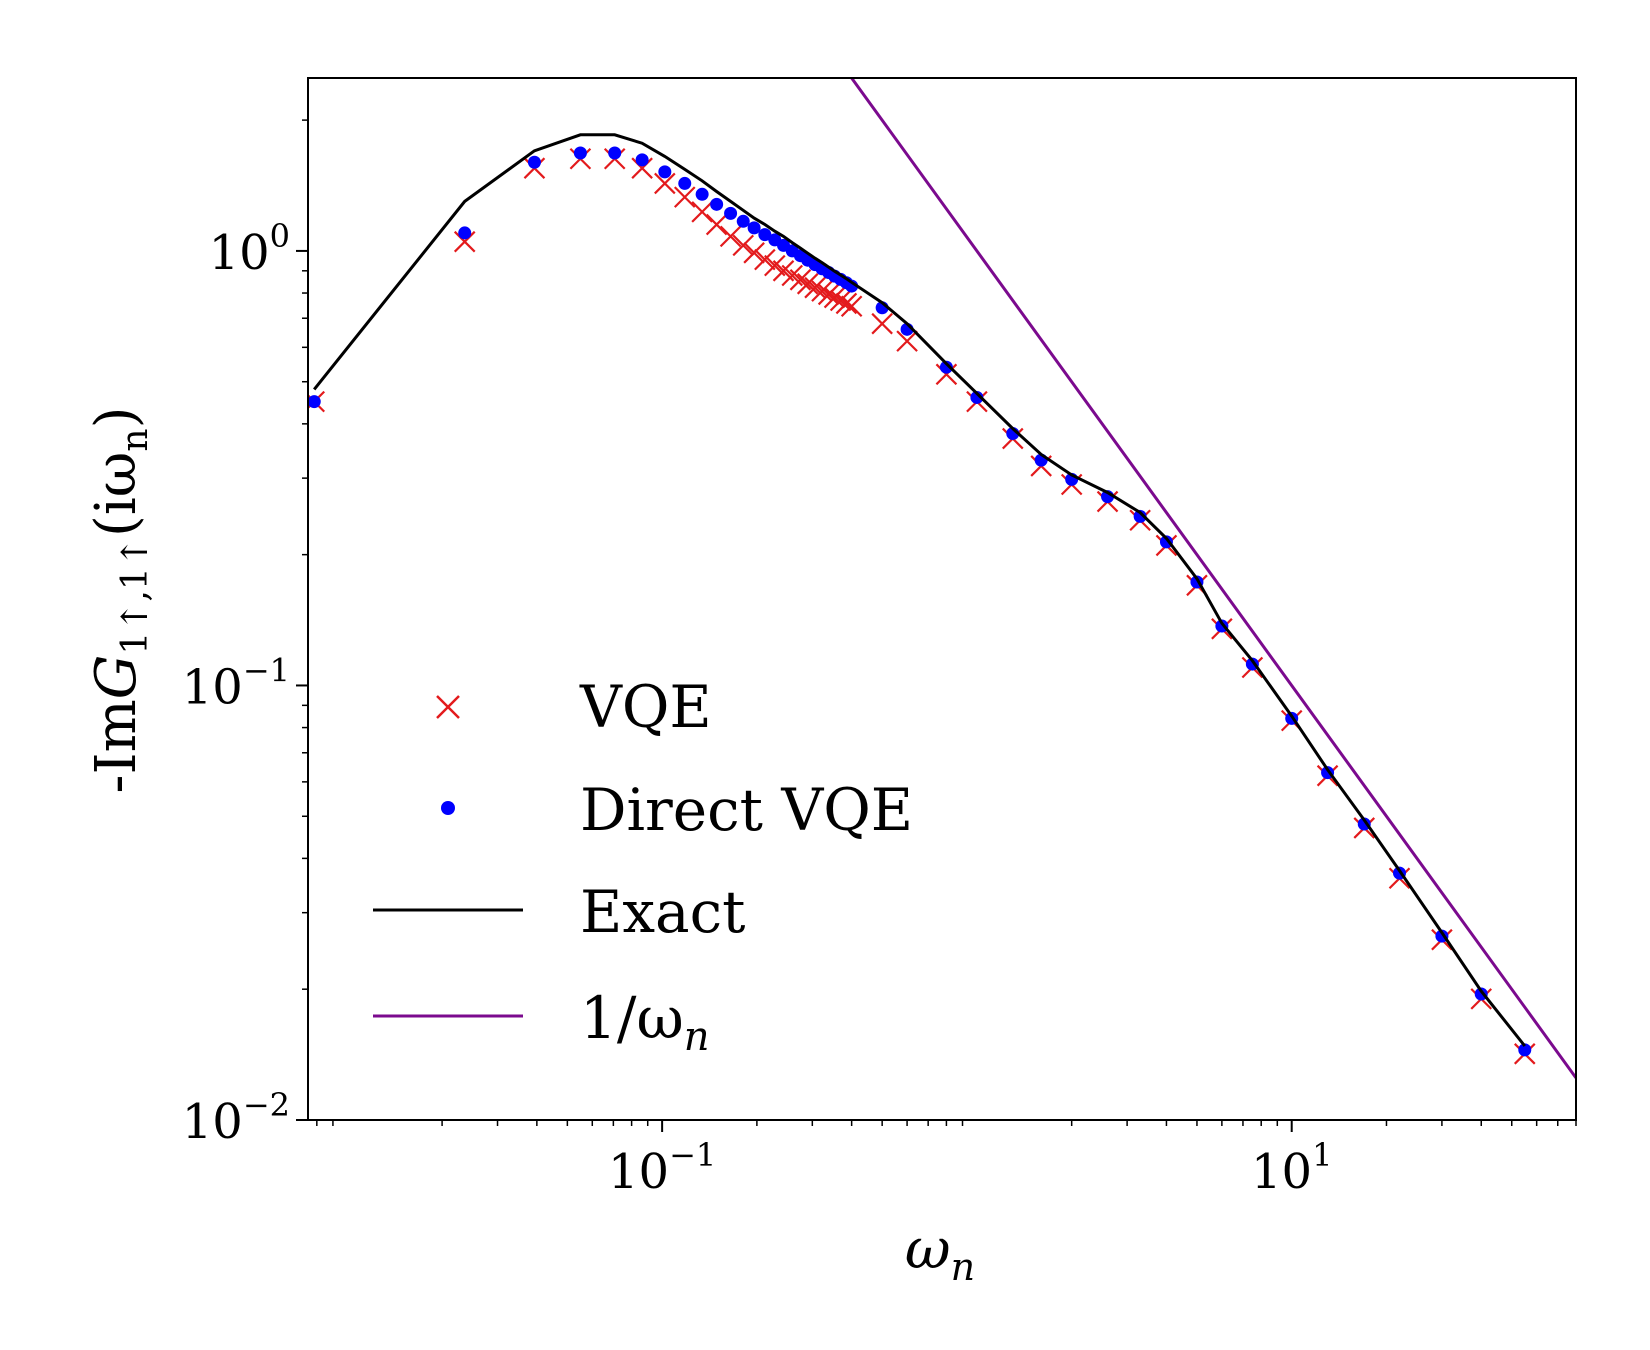 This screenshot has width=1650, height=1350. What do you see at coordinates (963, 1267) in the screenshot?
I see `x-axis-label-sub: n` at bounding box center [963, 1267].